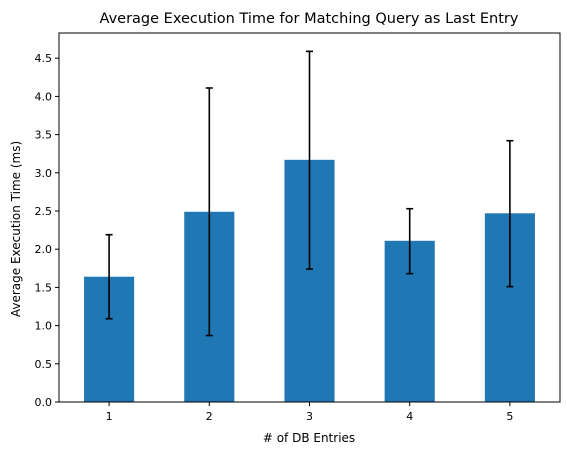  What do you see at coordinates (44, 135) in the screenshot?
I see `y-tick-label: 3.5` at bounding box center [44, 135].